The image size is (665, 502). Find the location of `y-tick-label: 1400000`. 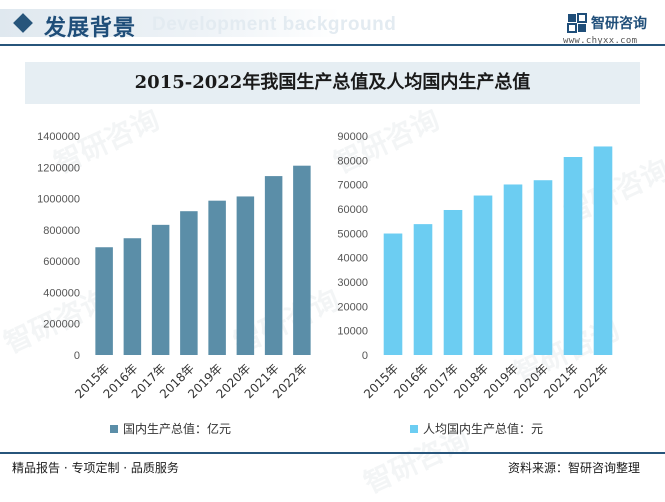

y-tick-label: 1400000 is located at coordinates (58, 137).